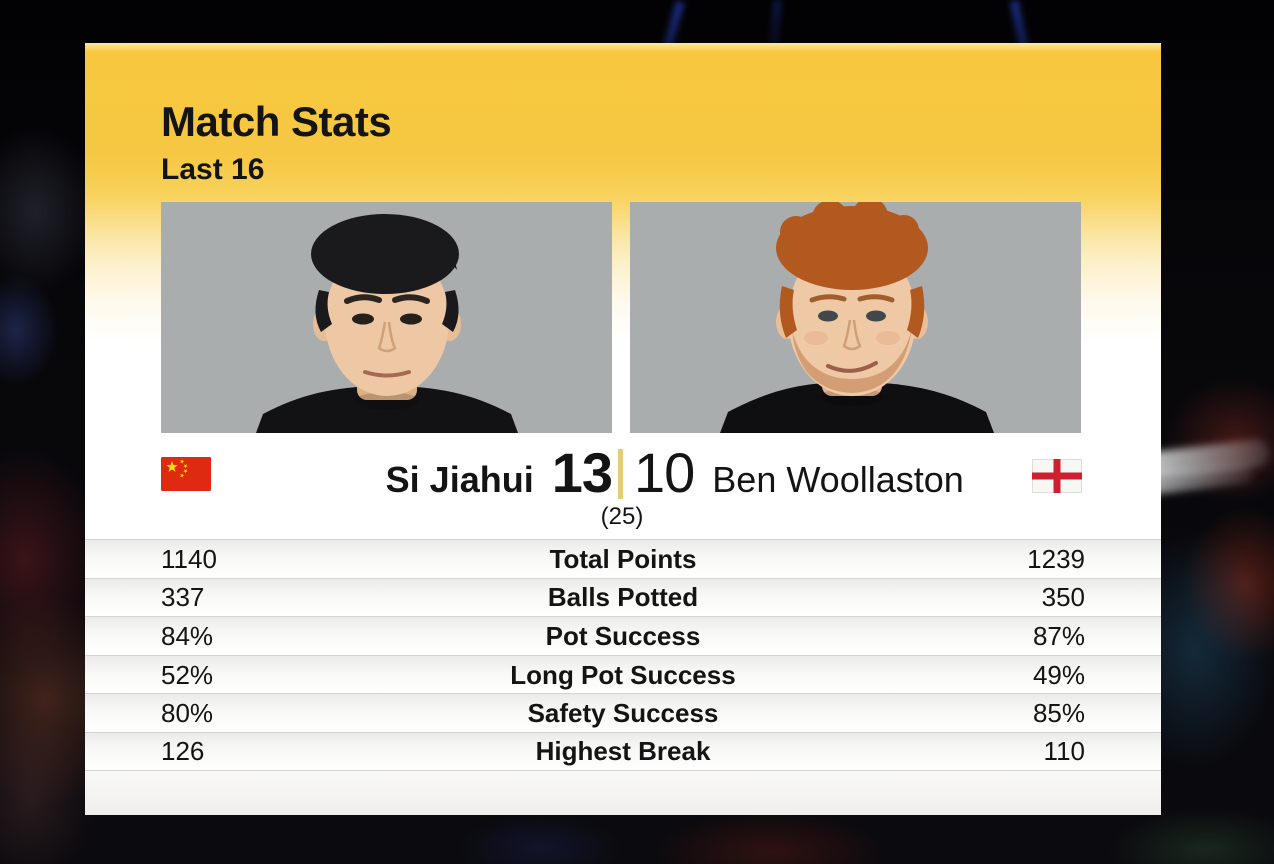 The height and width of the screenshot is (864, 1274). I want to click on stat-value-left: 337, so click(183, 597).